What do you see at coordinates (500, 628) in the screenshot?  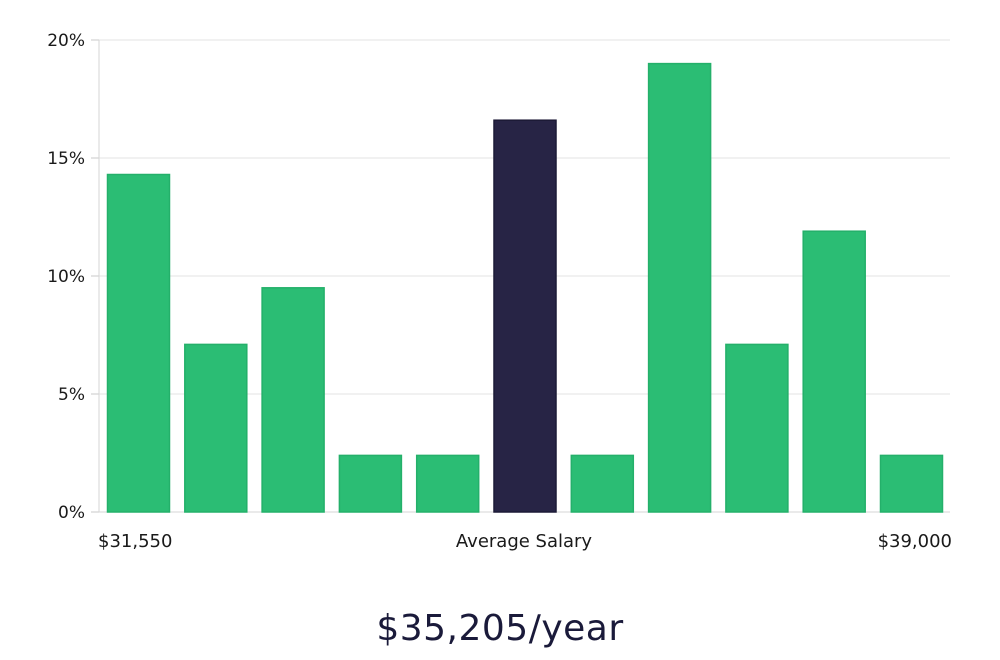 I see `average-salary-value: $35,205/year` at bounding box center [500, 628].